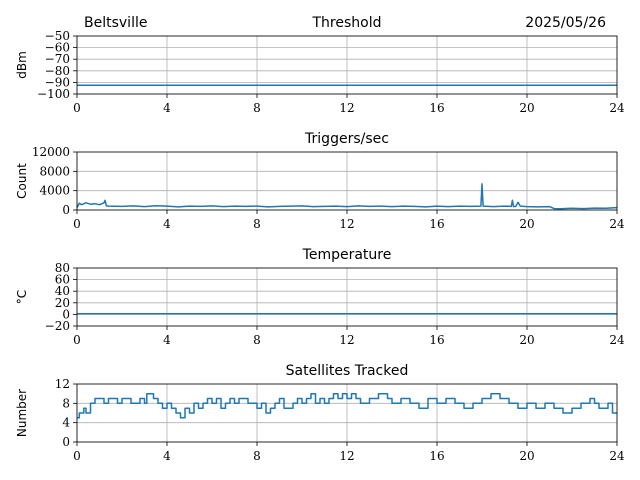 This screenshot has height=480, width=640. I want to click on y-tick-label: 60, so click(62, 280).